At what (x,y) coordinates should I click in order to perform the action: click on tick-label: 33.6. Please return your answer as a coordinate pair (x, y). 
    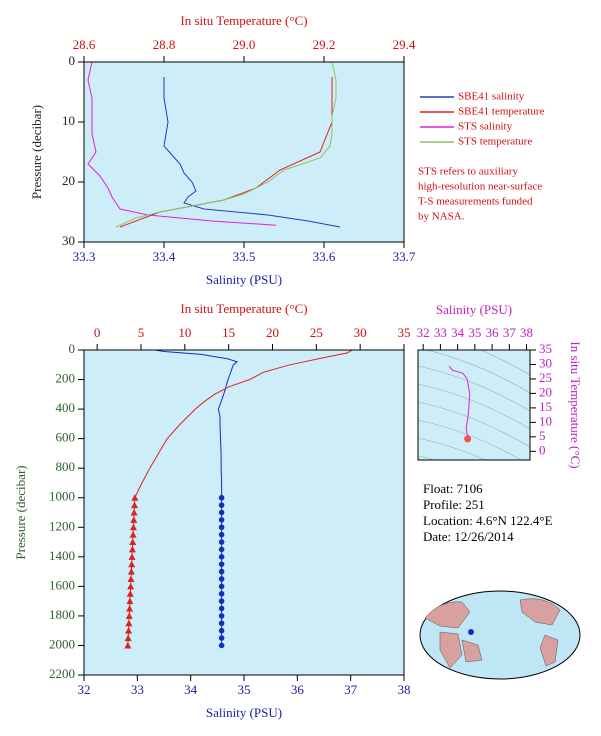
    Looking at the image, I should click on (324, 256).